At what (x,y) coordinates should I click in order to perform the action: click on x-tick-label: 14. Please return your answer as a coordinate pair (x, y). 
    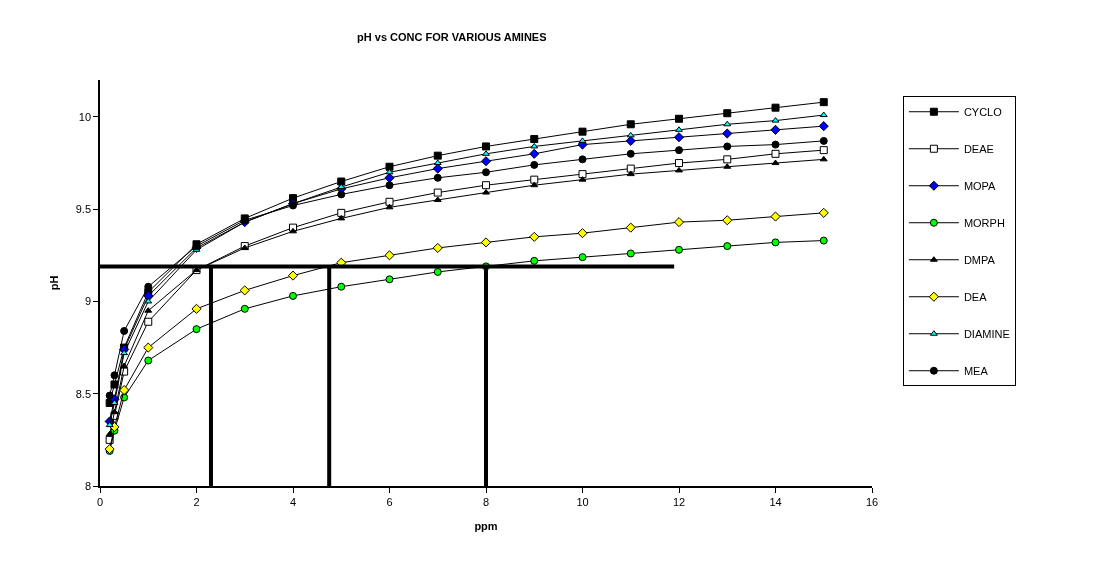
    Looking at the image, I should click on (775, 501).